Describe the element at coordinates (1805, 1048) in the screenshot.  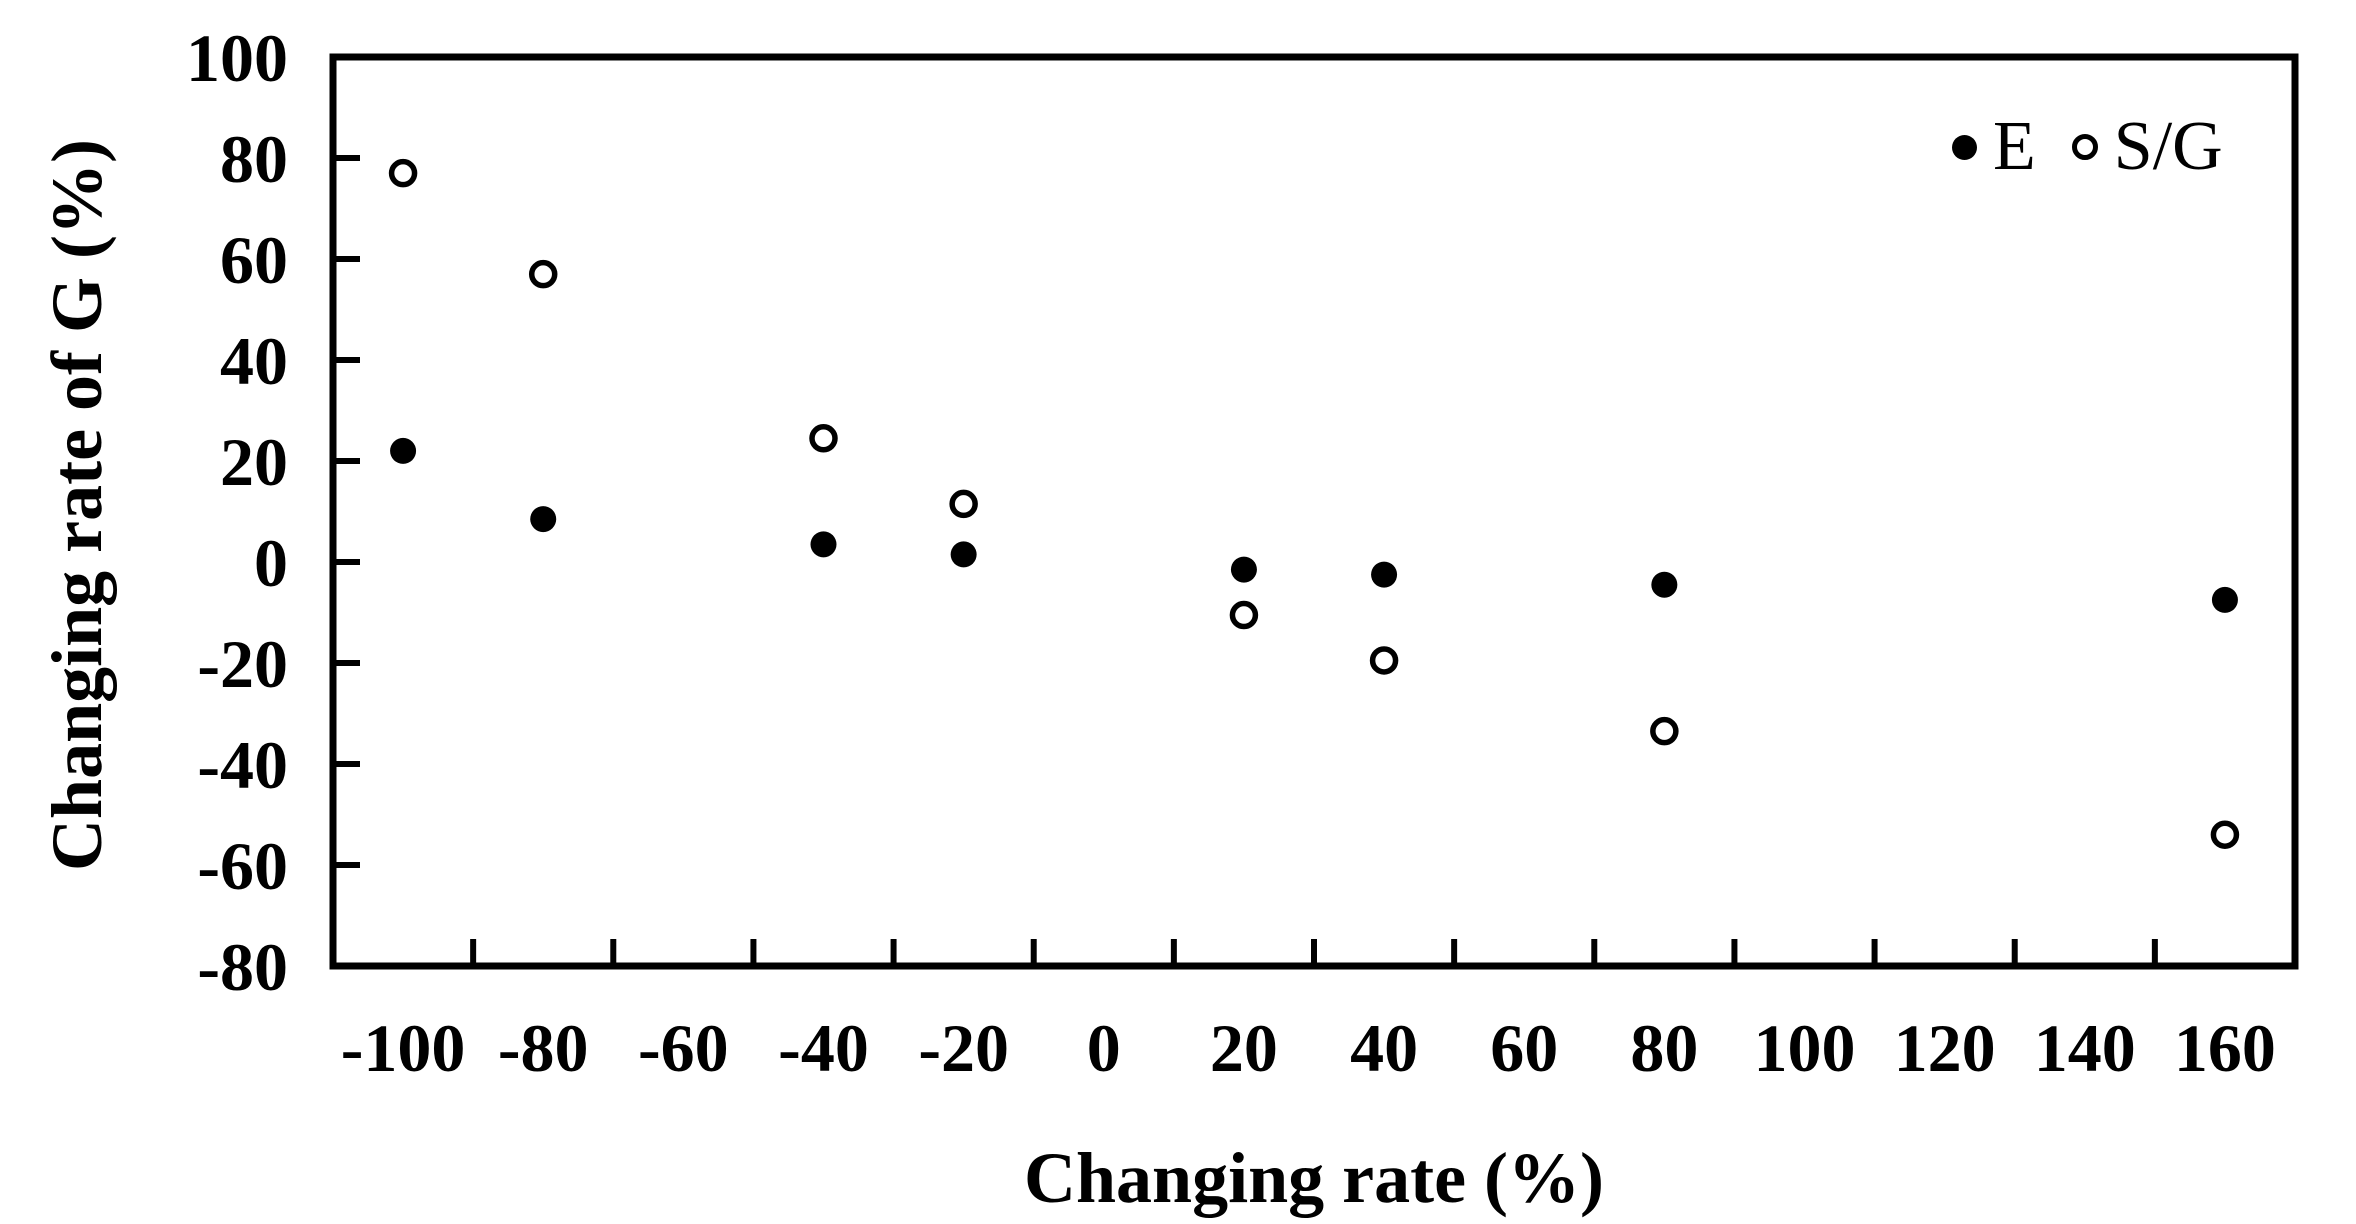
I see `x-tick-label: 100` at that location.